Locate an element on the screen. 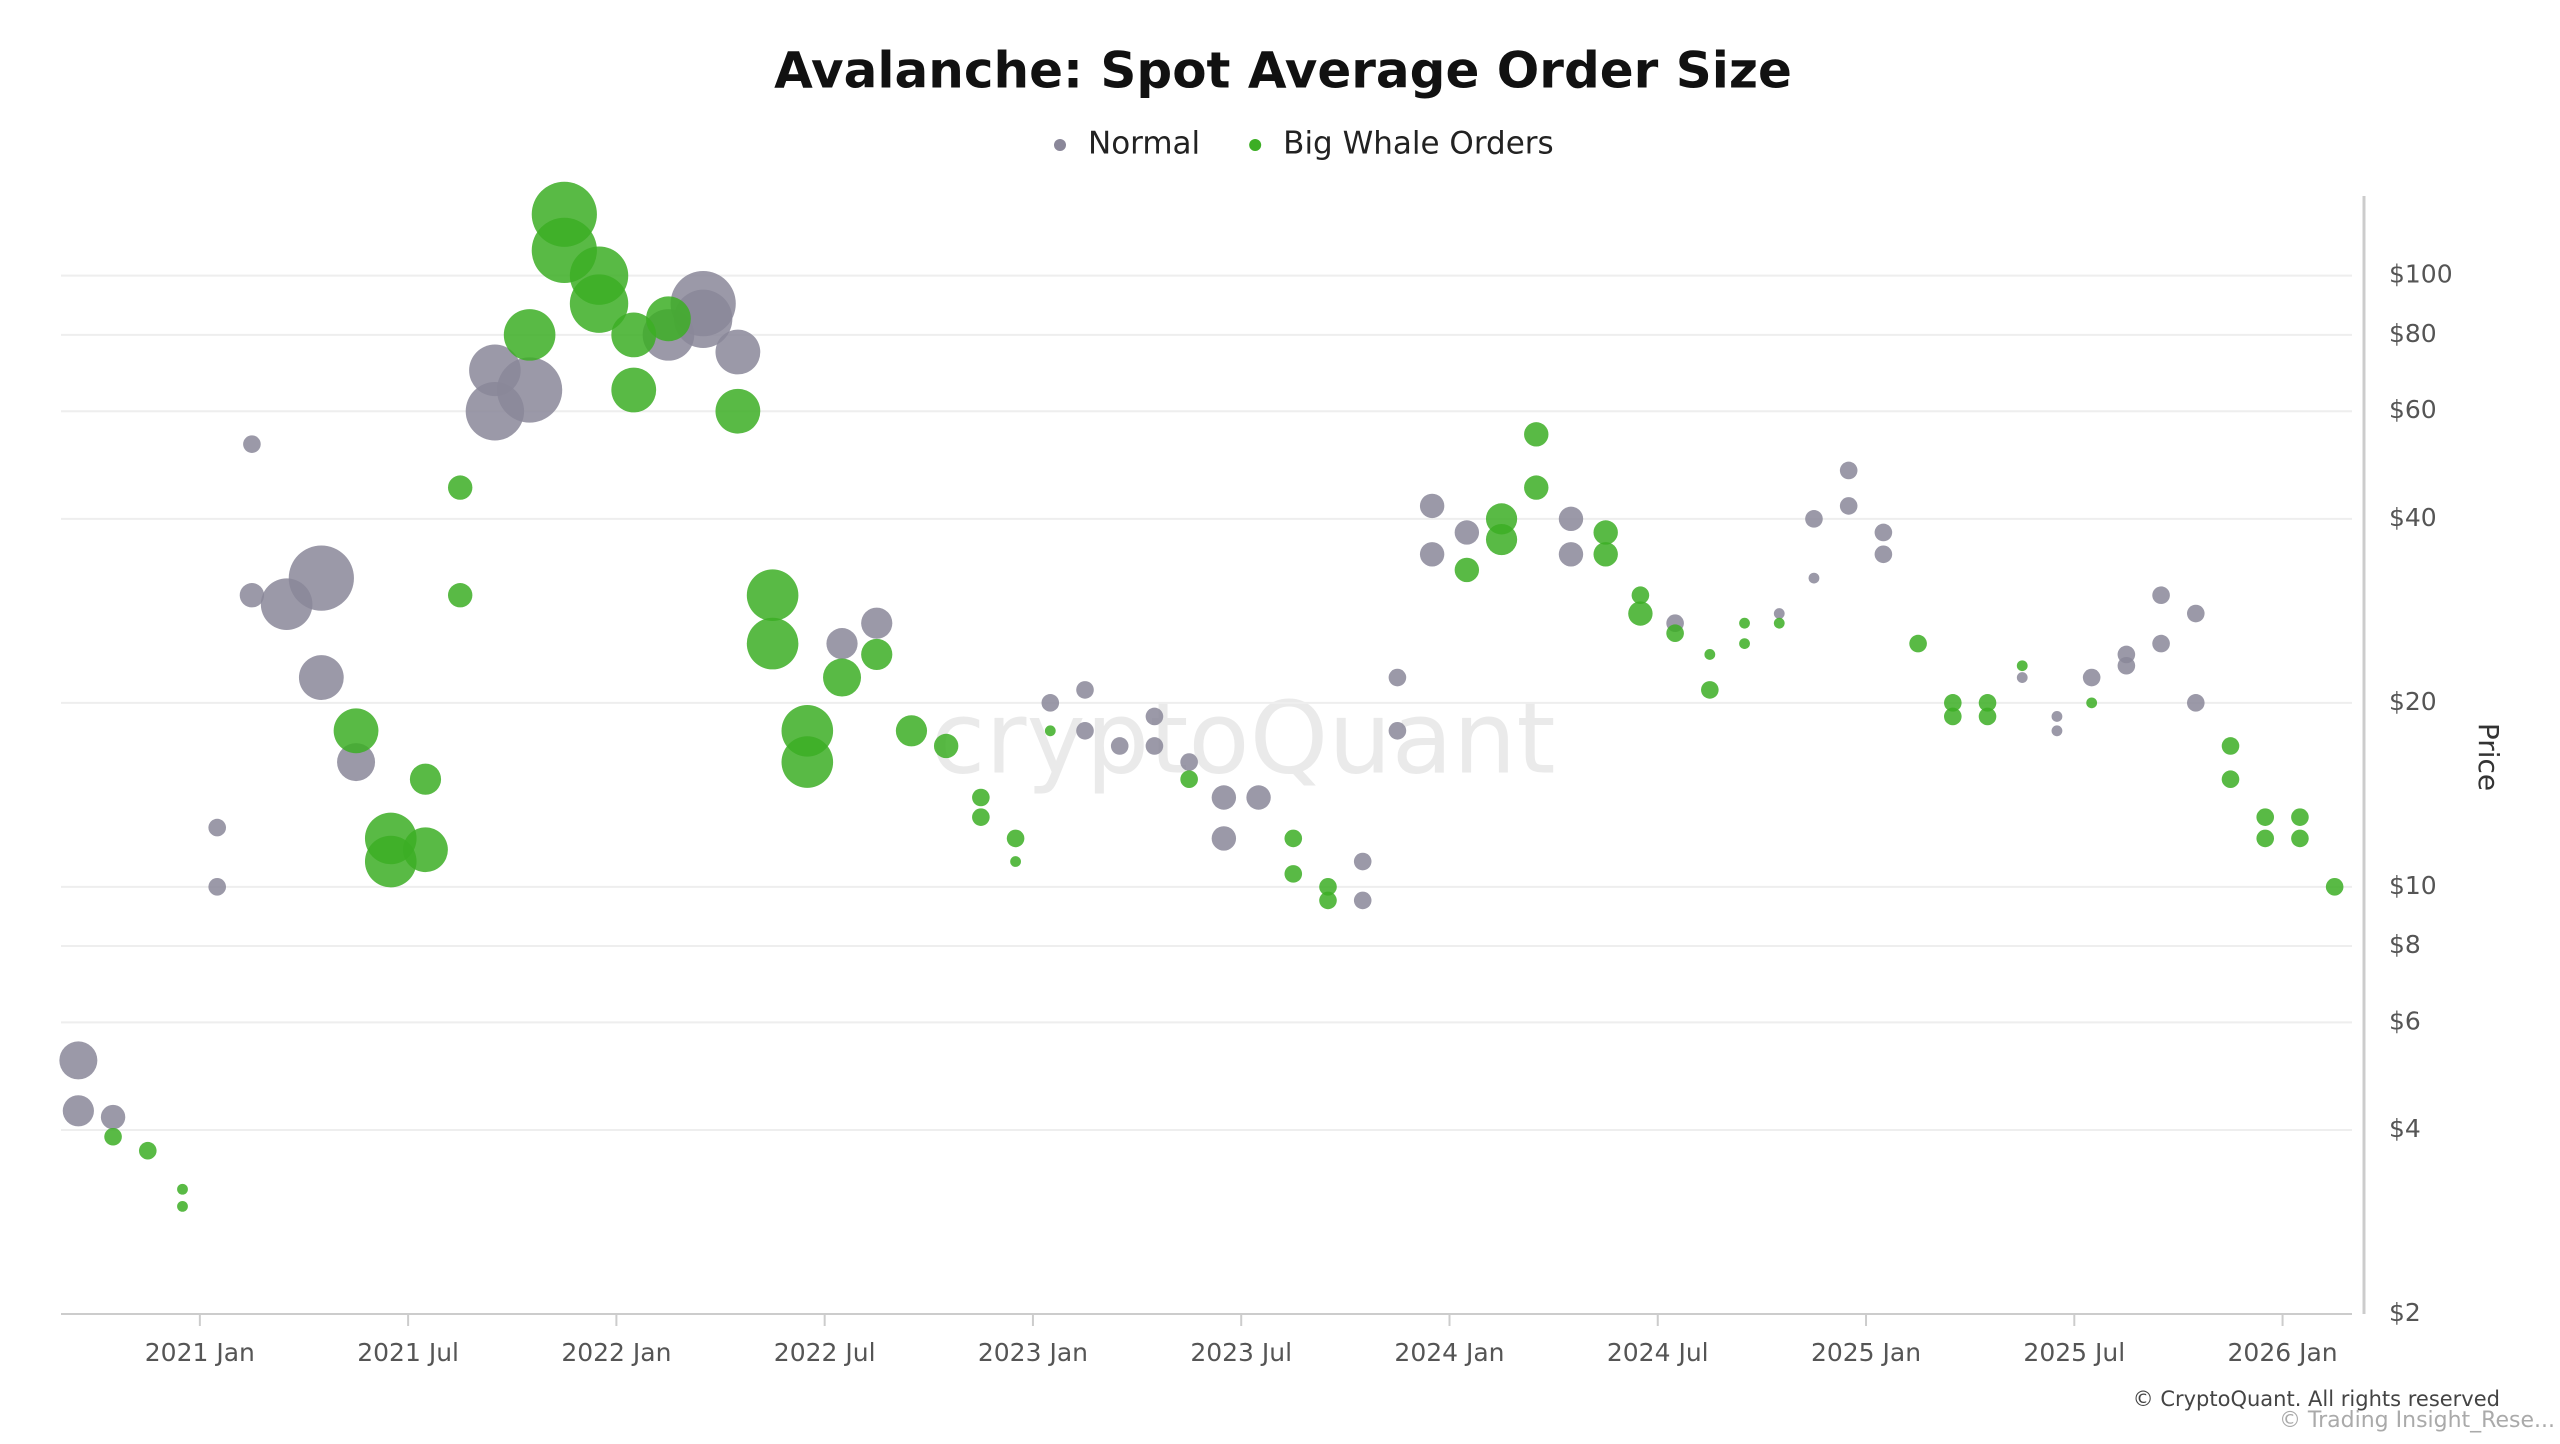 This screenshot has width=2560, height=1444. y-tick-label: $8 is located at coordinates (2405, 944).